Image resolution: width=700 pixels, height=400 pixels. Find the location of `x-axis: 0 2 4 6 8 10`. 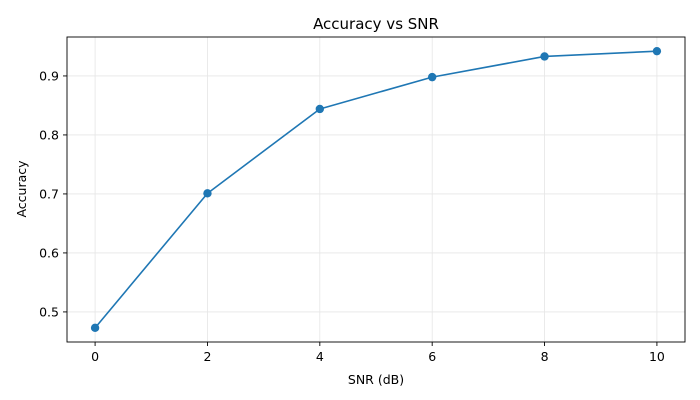

x-axis: 0 2 4 6 8 10 is located at coordinates (378, 353).